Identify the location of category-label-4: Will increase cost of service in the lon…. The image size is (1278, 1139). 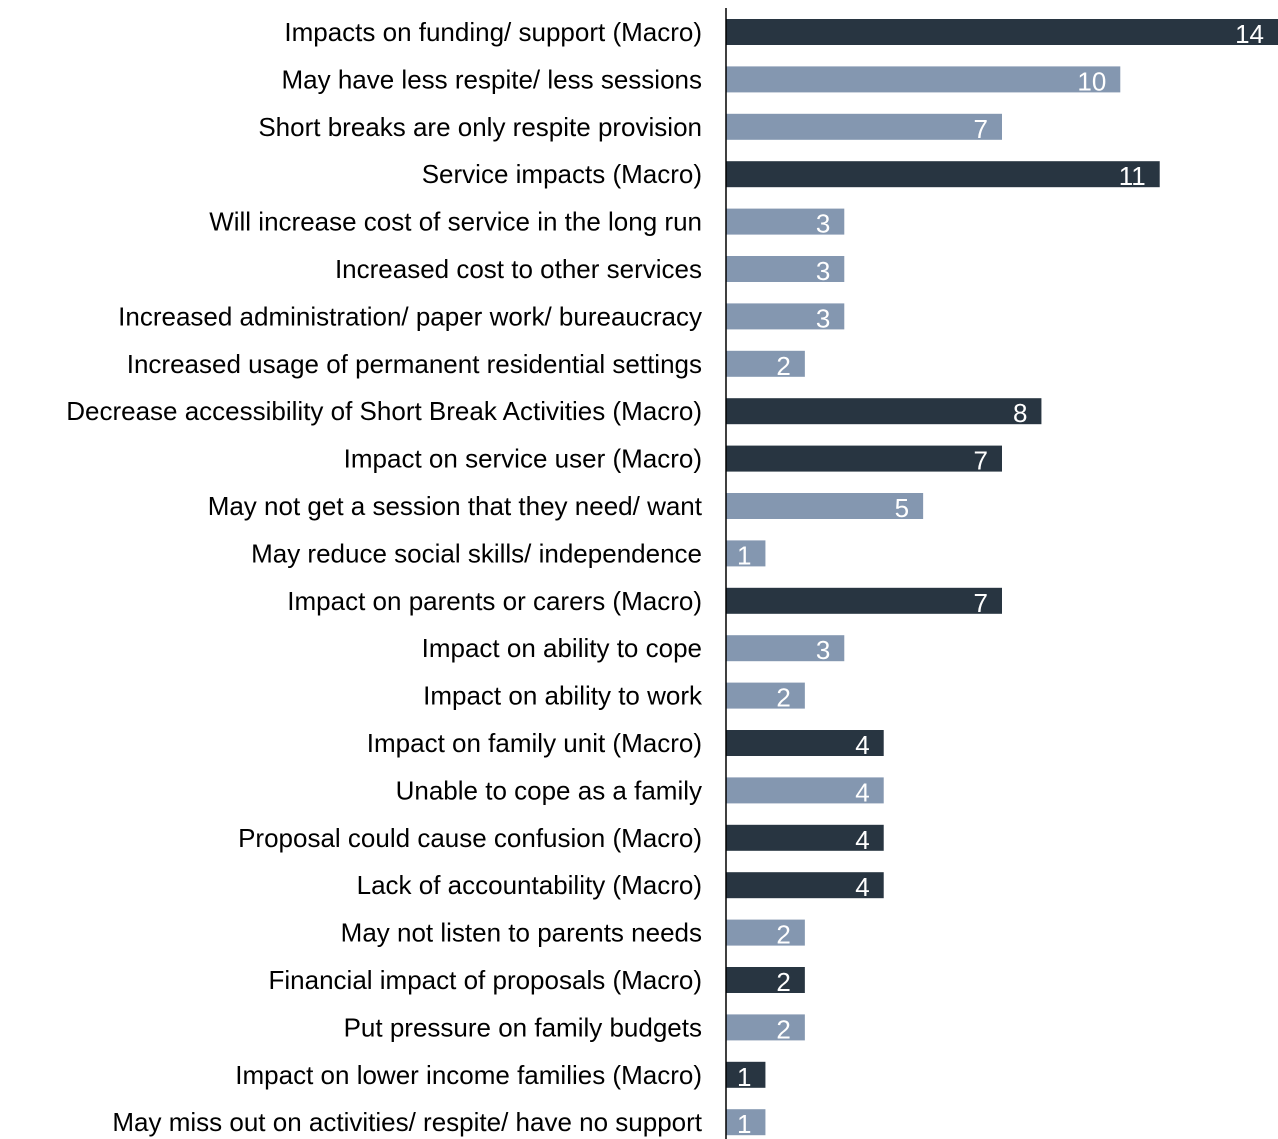
(455, 222).